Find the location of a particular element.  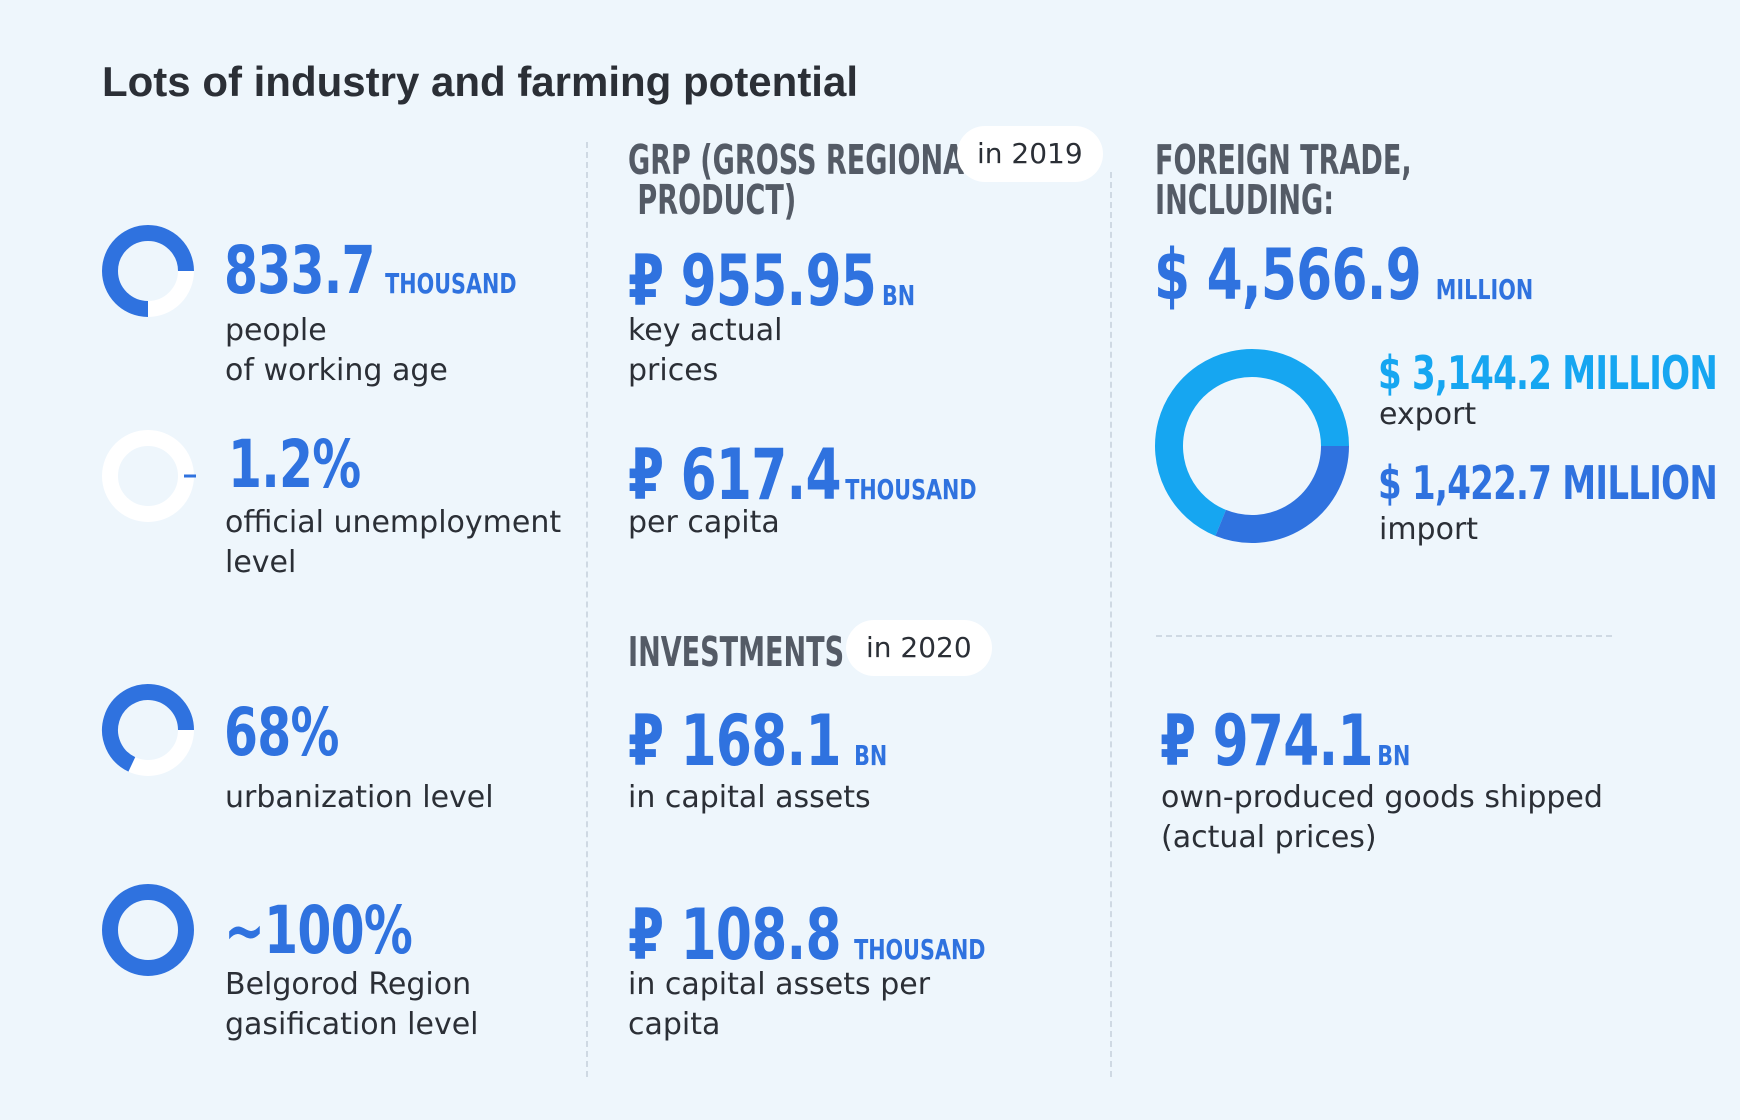

grp-per-capita-label: per capita is located at coordinates (704, 523).